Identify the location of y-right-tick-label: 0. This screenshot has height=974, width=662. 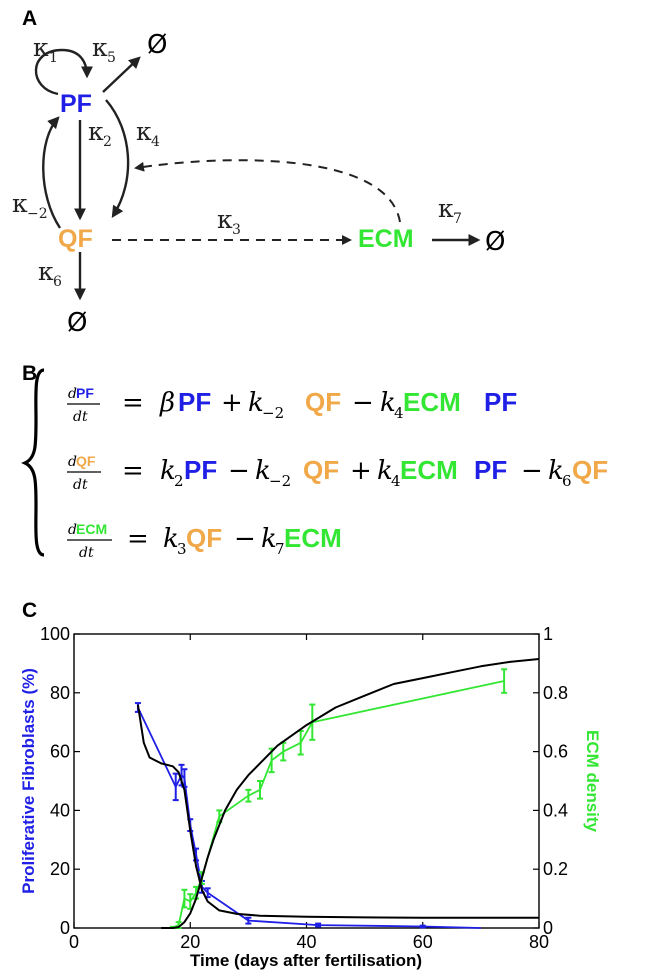
(548, 928).